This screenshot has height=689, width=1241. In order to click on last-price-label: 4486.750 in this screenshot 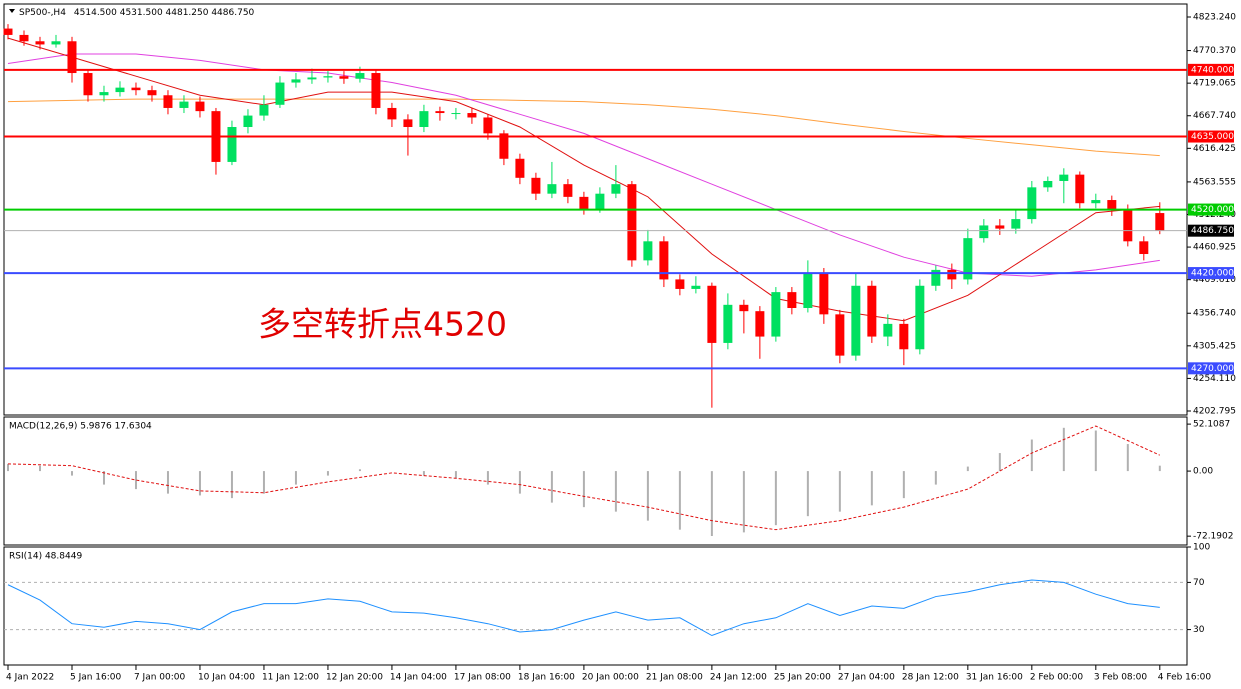, I will do `click(1212, 231)`.